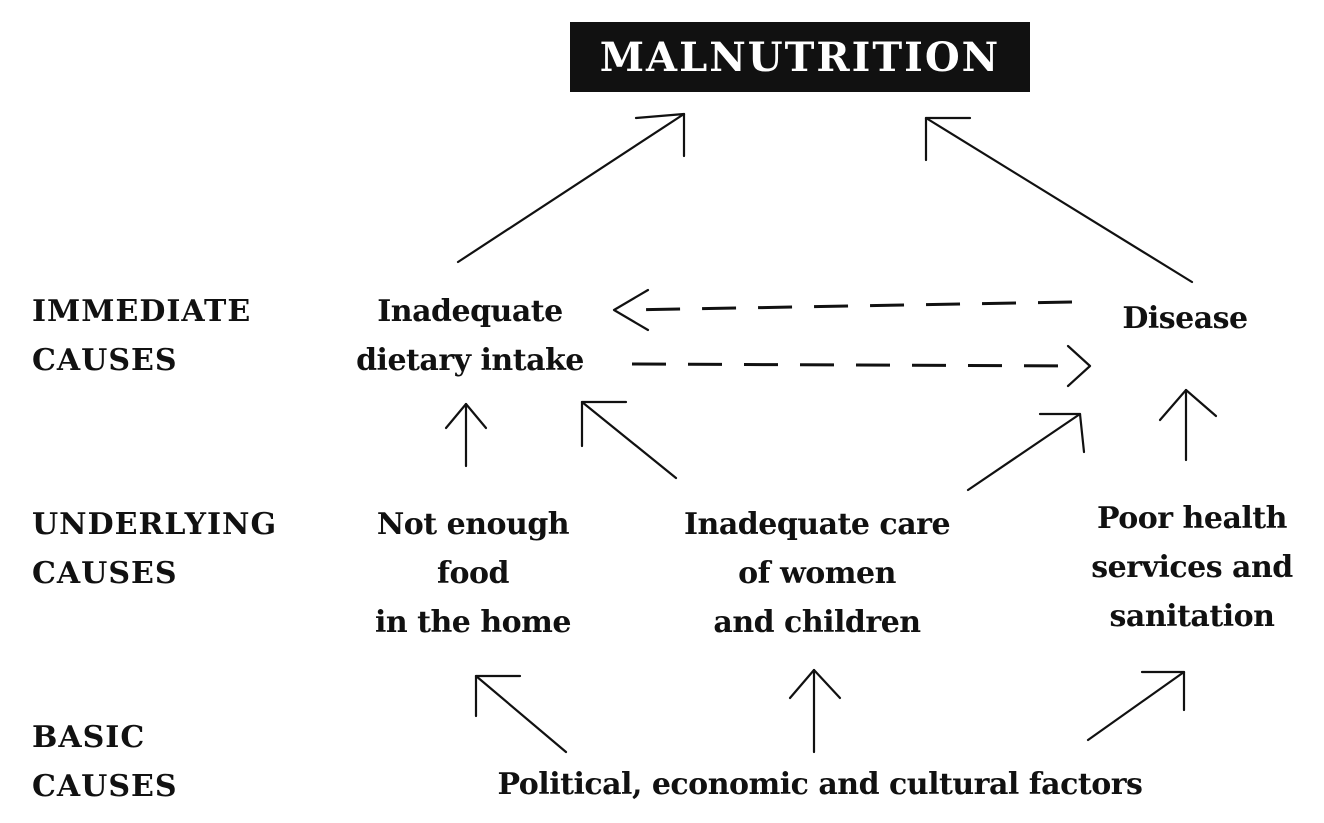 This screenshot has width=1324, height=823. What do you see at coordinates (105, 786) in the screenshot?
I see `level-label-basic-line-2: CAUSES` at bounding box center [105, 786].